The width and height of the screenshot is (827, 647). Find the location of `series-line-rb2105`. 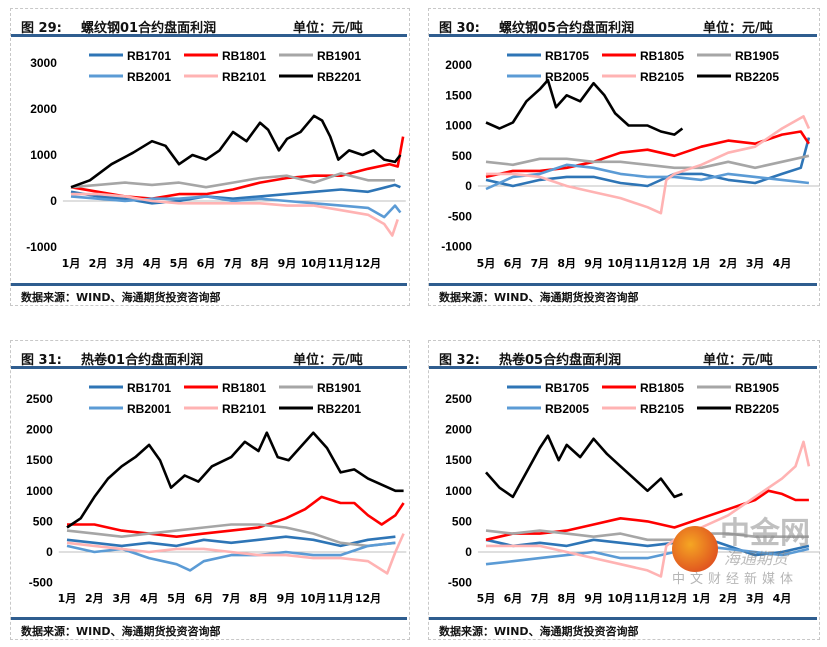

series-line-rb2105 is located at coordinates (648, 509).